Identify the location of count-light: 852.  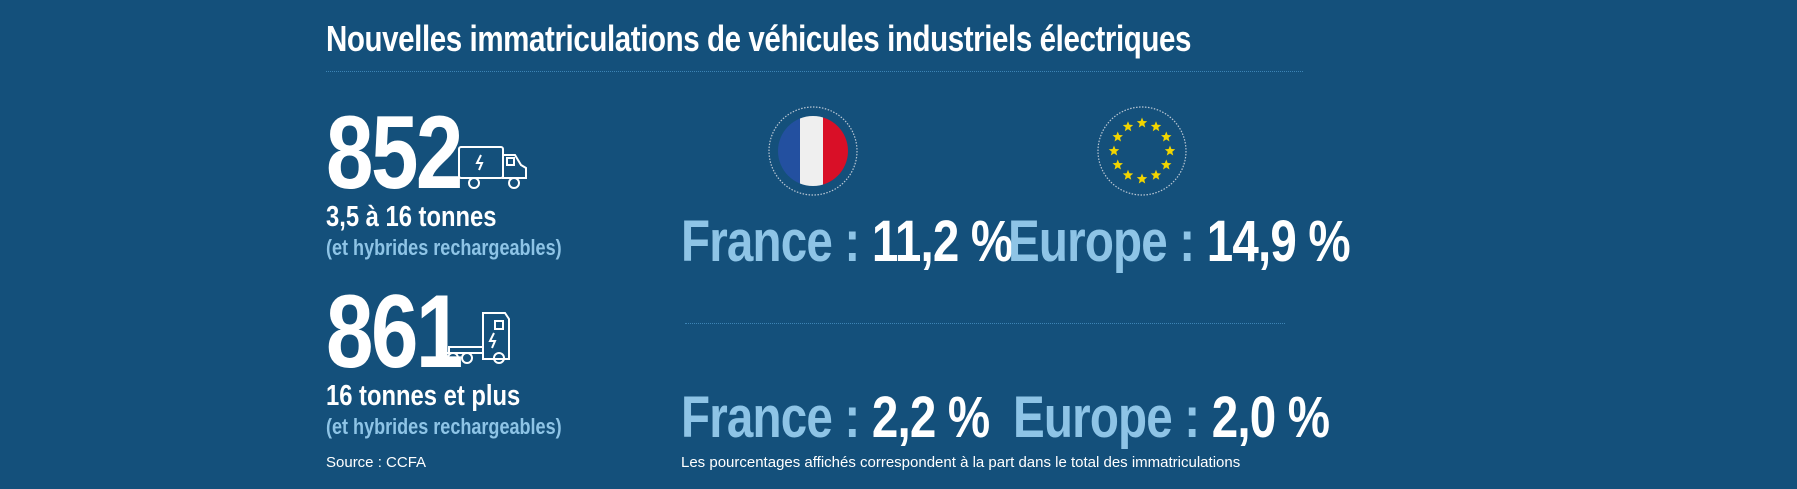
(394, 153).